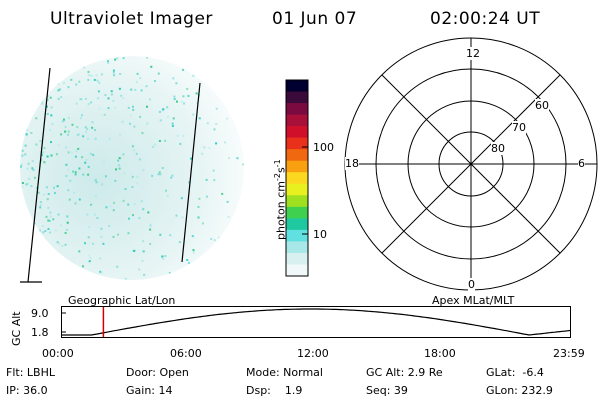 Image resolution: width=600 pixels, height=400 pixels. What do you see at coordinates (498, 148) in the screenshot?
I see `lat-label-80: 80` at bounding box center [498, 148].